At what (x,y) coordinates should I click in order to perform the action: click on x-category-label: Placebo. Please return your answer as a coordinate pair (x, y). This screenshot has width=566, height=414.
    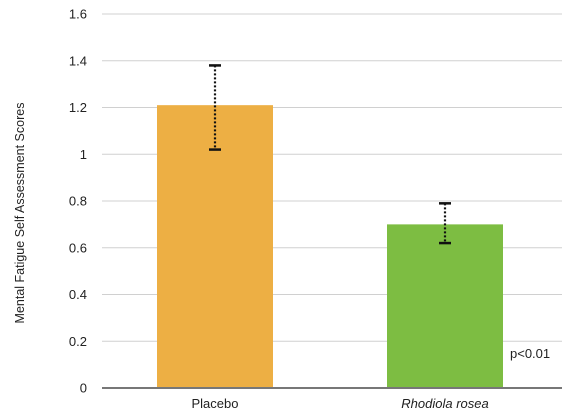
    Looking at the image, I should click on (215, 403).